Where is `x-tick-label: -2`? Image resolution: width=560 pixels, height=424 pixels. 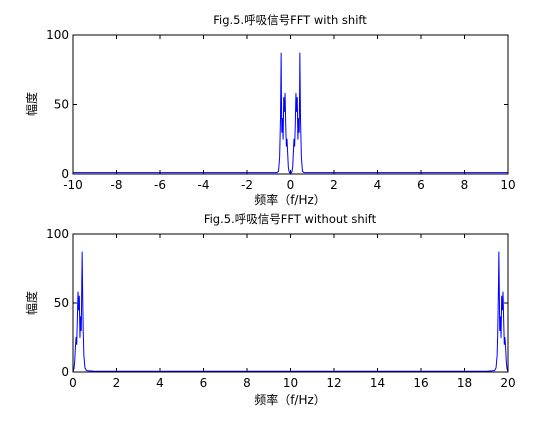
x-tick-label: -2 is located at coordinates (247, 185).